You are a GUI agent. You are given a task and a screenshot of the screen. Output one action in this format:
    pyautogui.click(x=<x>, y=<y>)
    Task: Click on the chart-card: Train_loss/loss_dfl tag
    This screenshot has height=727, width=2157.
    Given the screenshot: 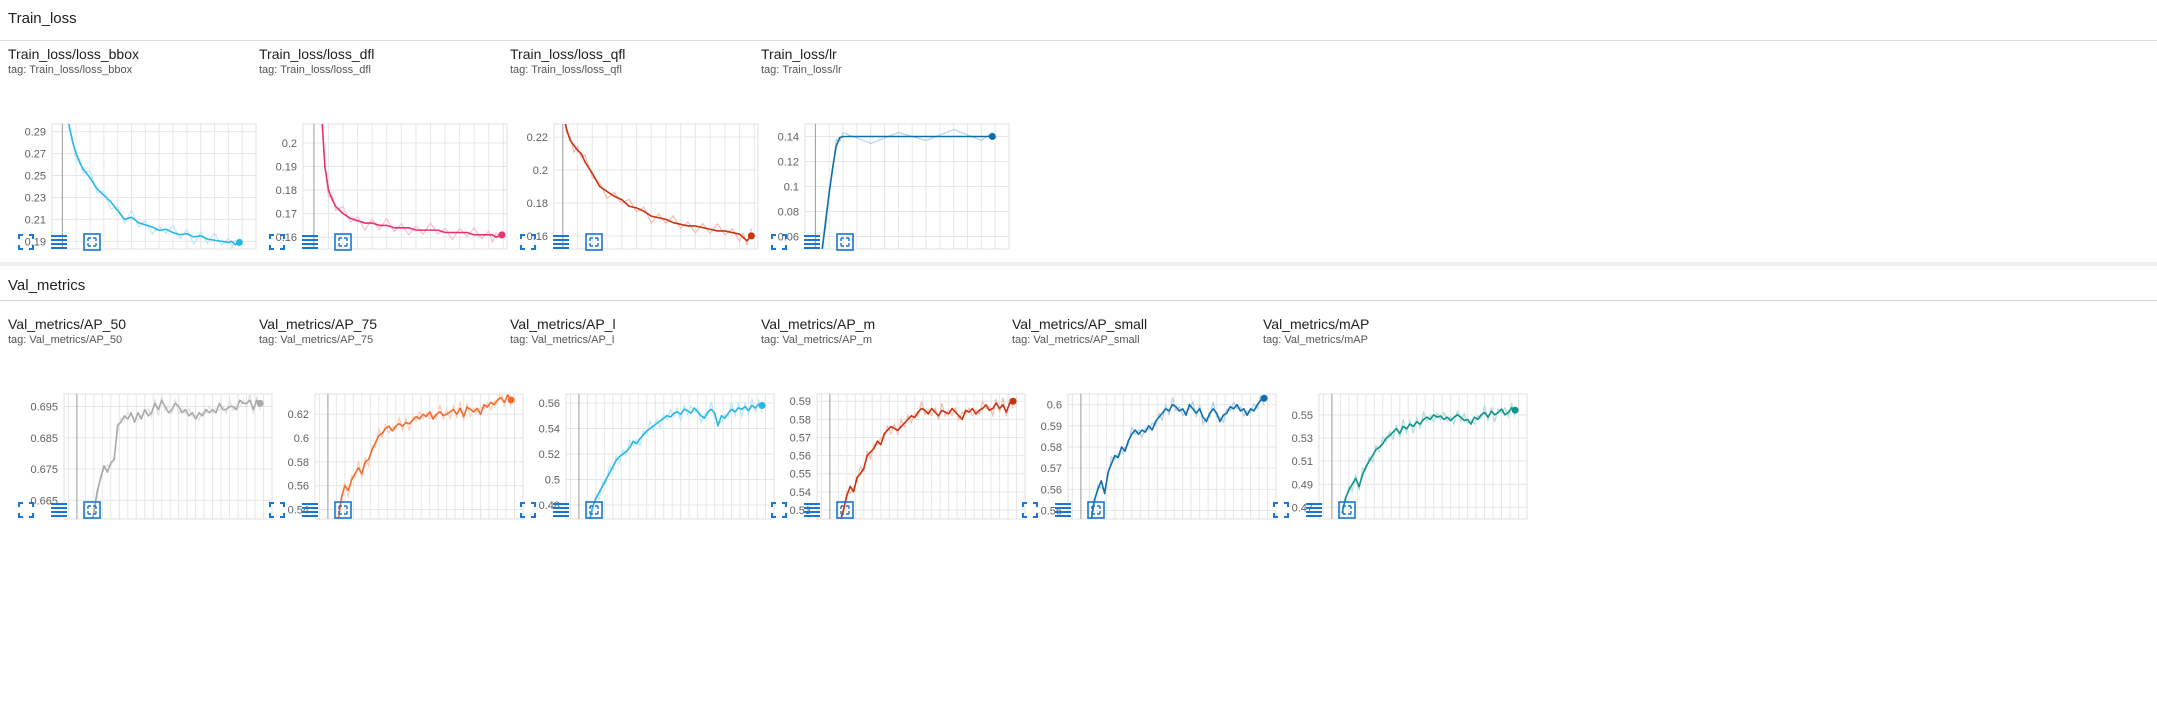 What is the action you would take?
    pyautogui.click(x=416, y=196)
    